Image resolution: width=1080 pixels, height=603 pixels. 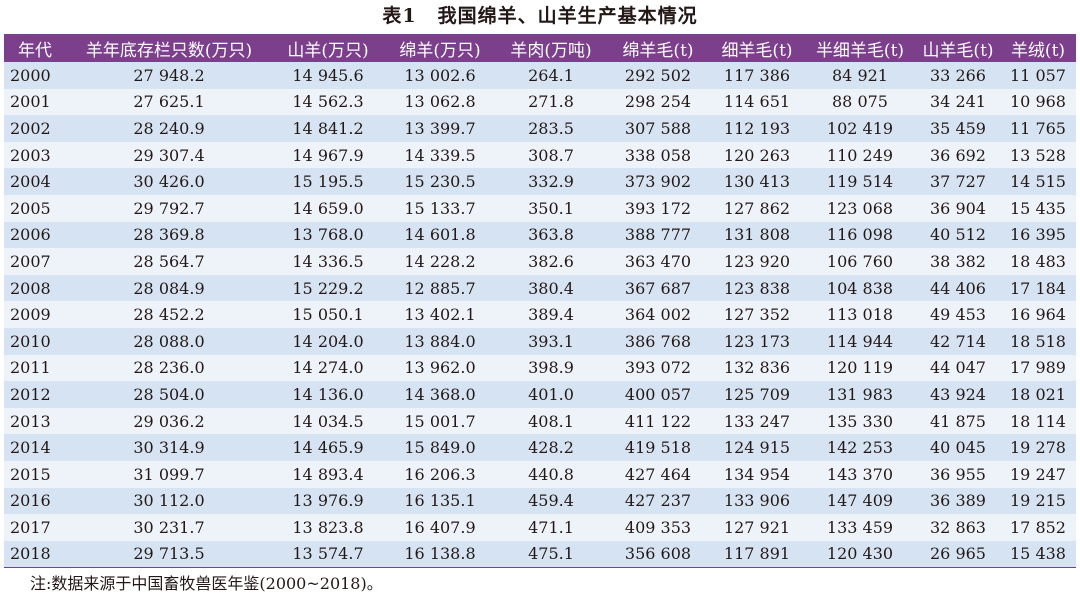 What do you see at coordinates (440, 421) in the screenshot?
I see `value-cell: 15 001.7` at bounding box center [440, 421].